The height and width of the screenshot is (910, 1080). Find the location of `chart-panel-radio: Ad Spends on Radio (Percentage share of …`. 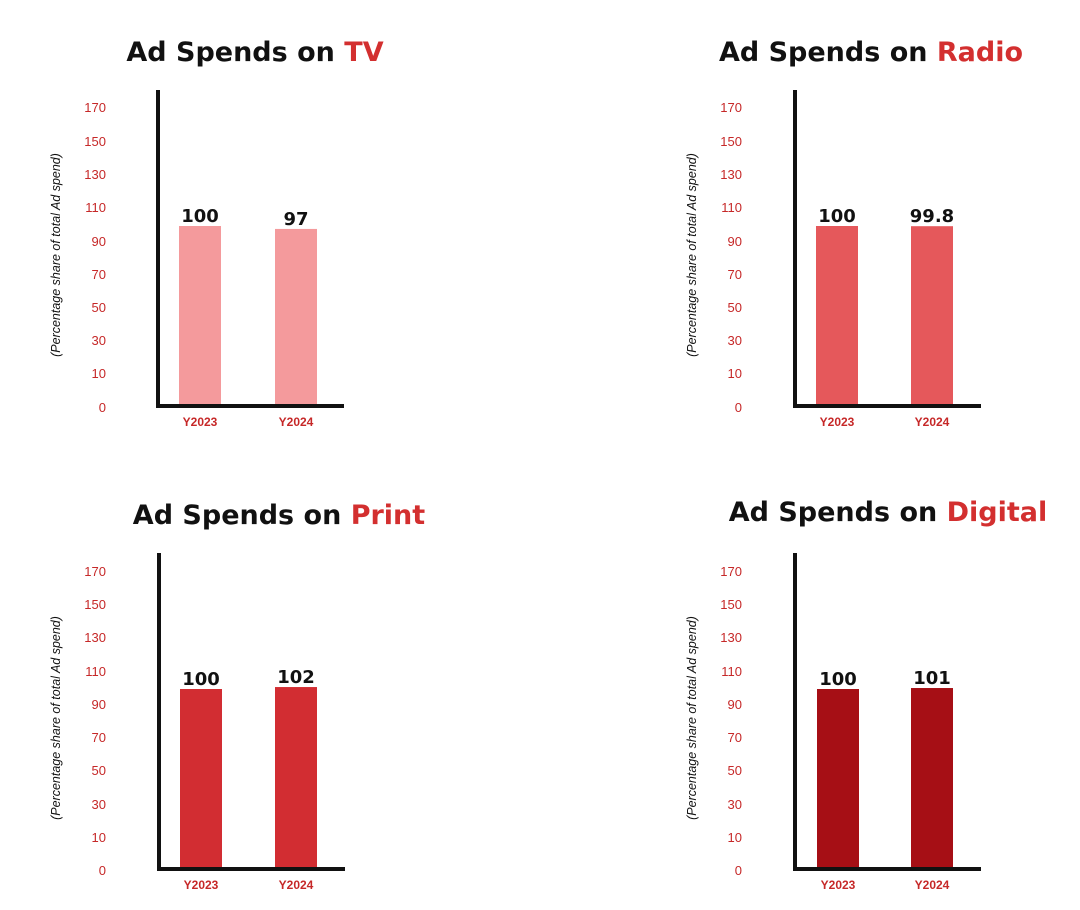

chart-panel-radio: Ad Spends on Radio (Percentage share of … is located at coordinates (854, 233).